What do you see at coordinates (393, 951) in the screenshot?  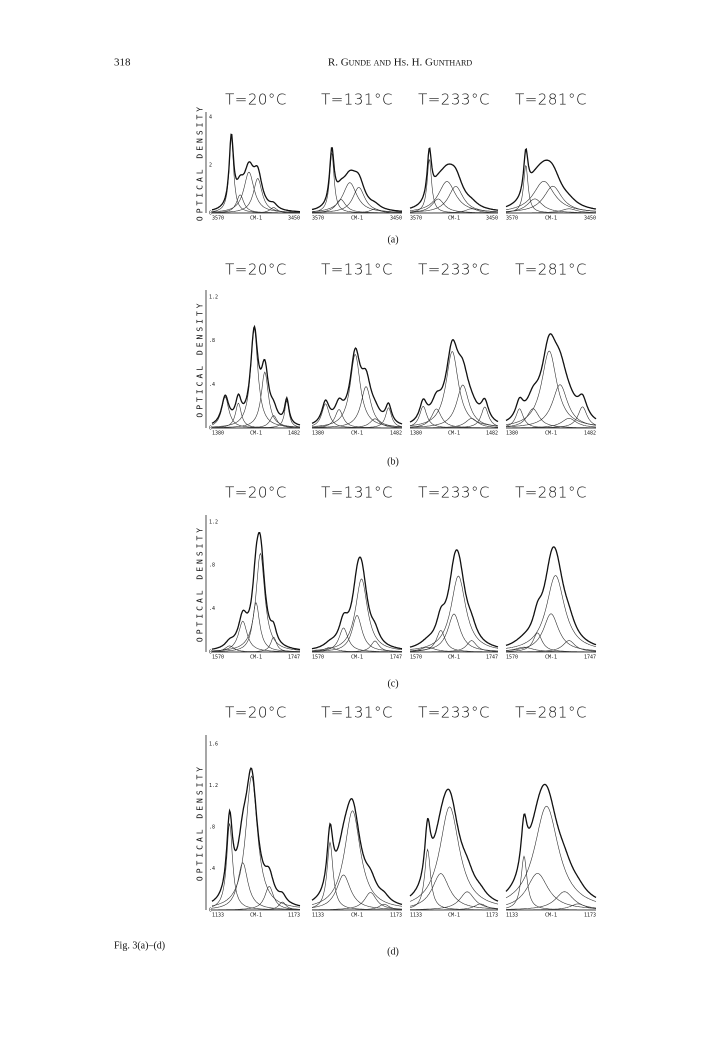 I see `panel-label: (d)` at bounding box center [393, 951].